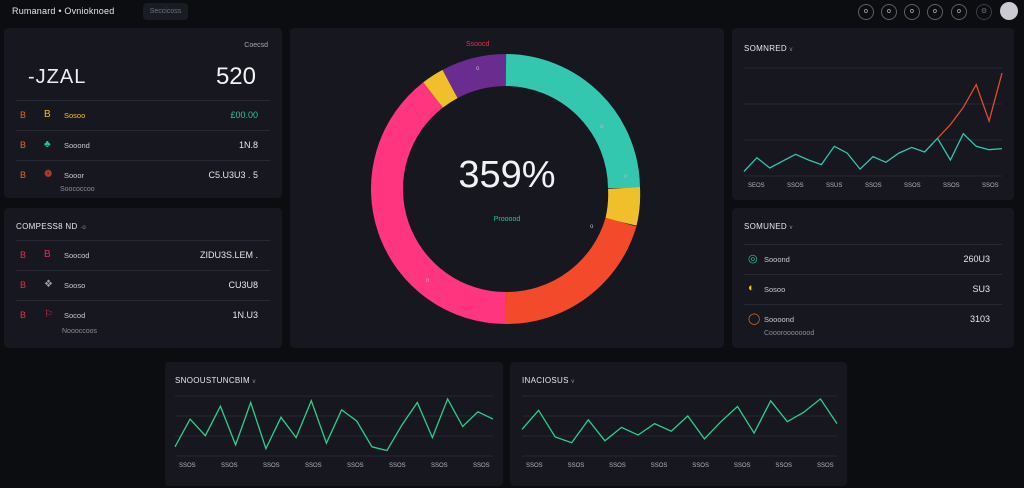 Image resolution: width=1024 pixels, height=488 pixels. Describe the element at coordinates (866, 12) in the screenshot. I see `toolbar-icon-1: o` at that location.